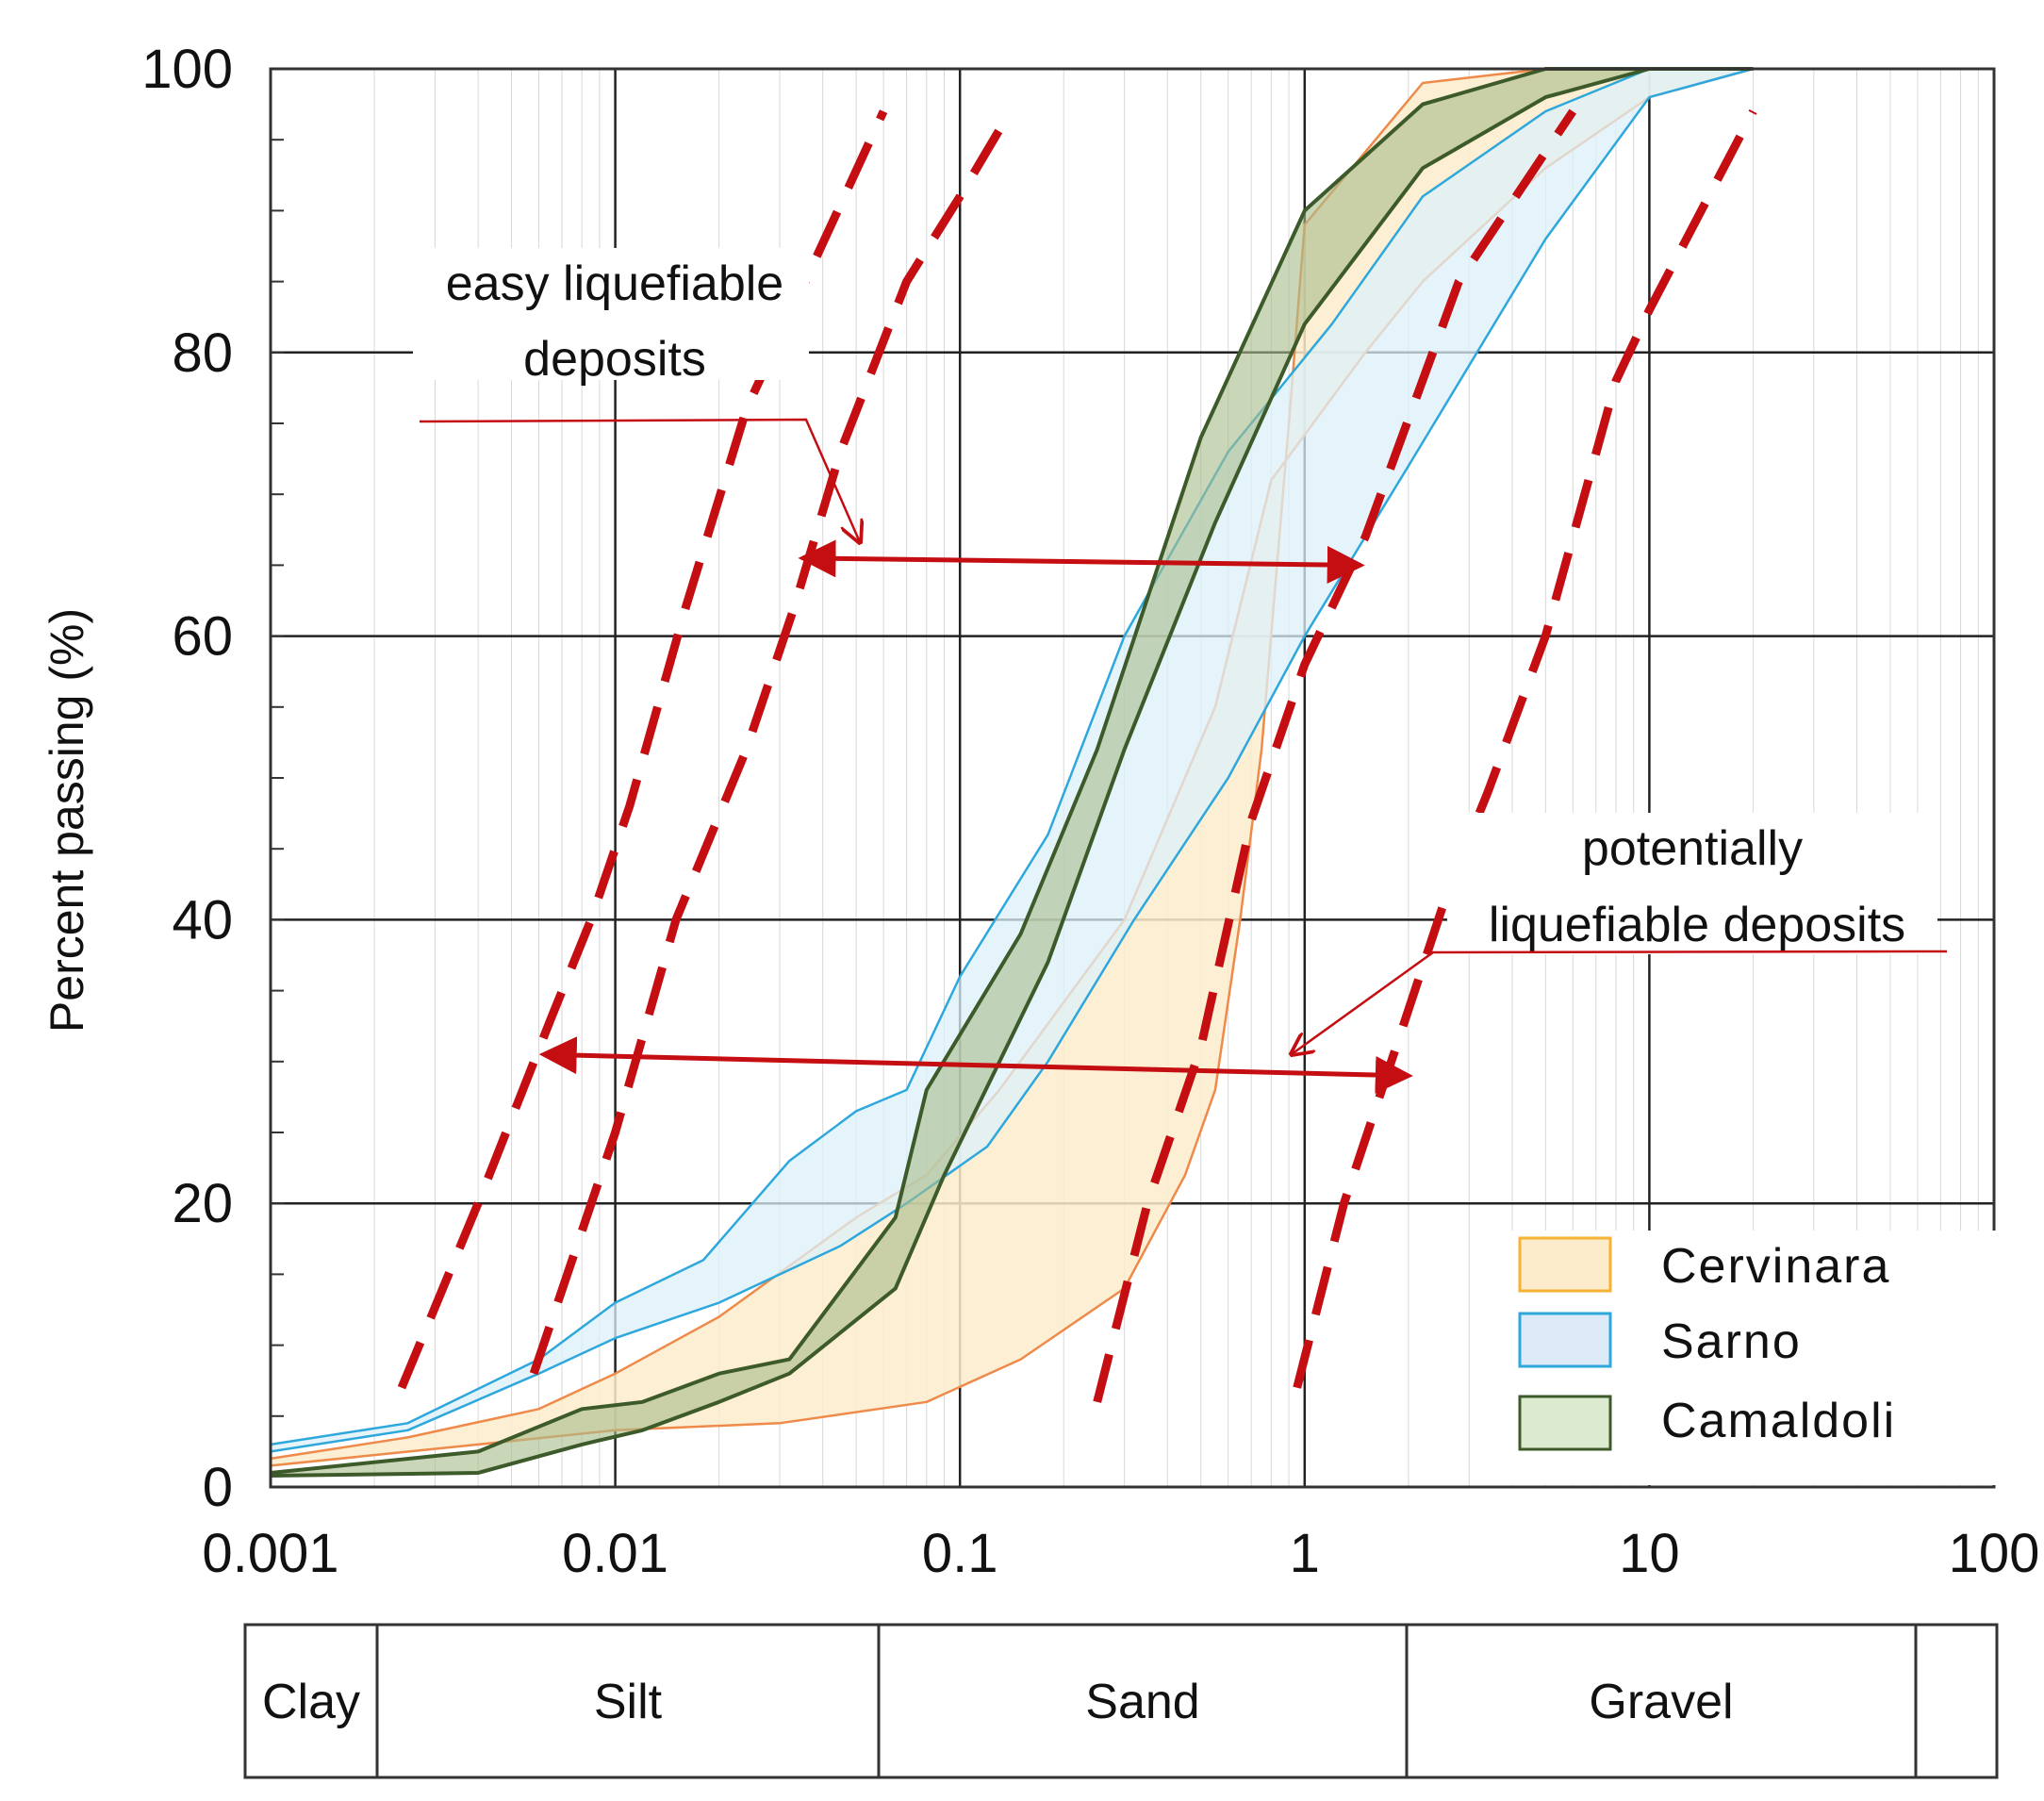 This screenshot has height=1801, width=2044. Describe the element at coordinates (187, 69) in the screenshot. I see `y-tick-label: 100` at that location.